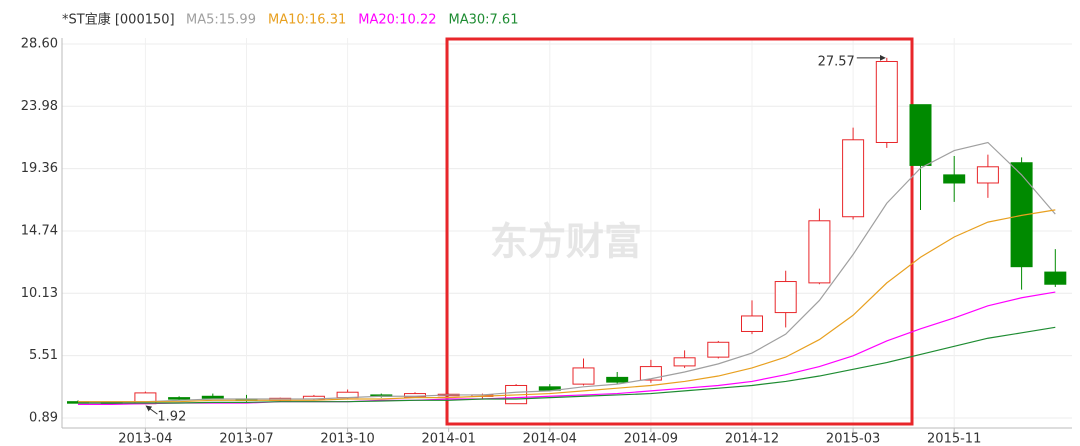  I want to click on y-tick-label: 19.36, so click(39, 168).